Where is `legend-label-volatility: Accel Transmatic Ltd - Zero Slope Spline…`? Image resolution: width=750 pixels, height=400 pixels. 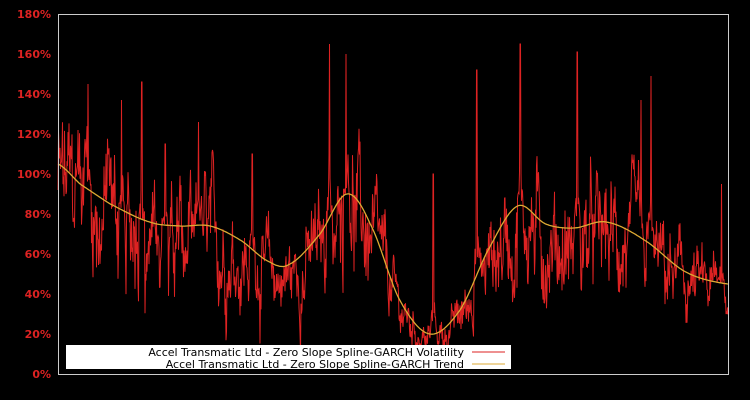
legend-label-volatility: Accel Transmatic Ltd - Zero Slope Spline… is located at coordinates (306, 352).